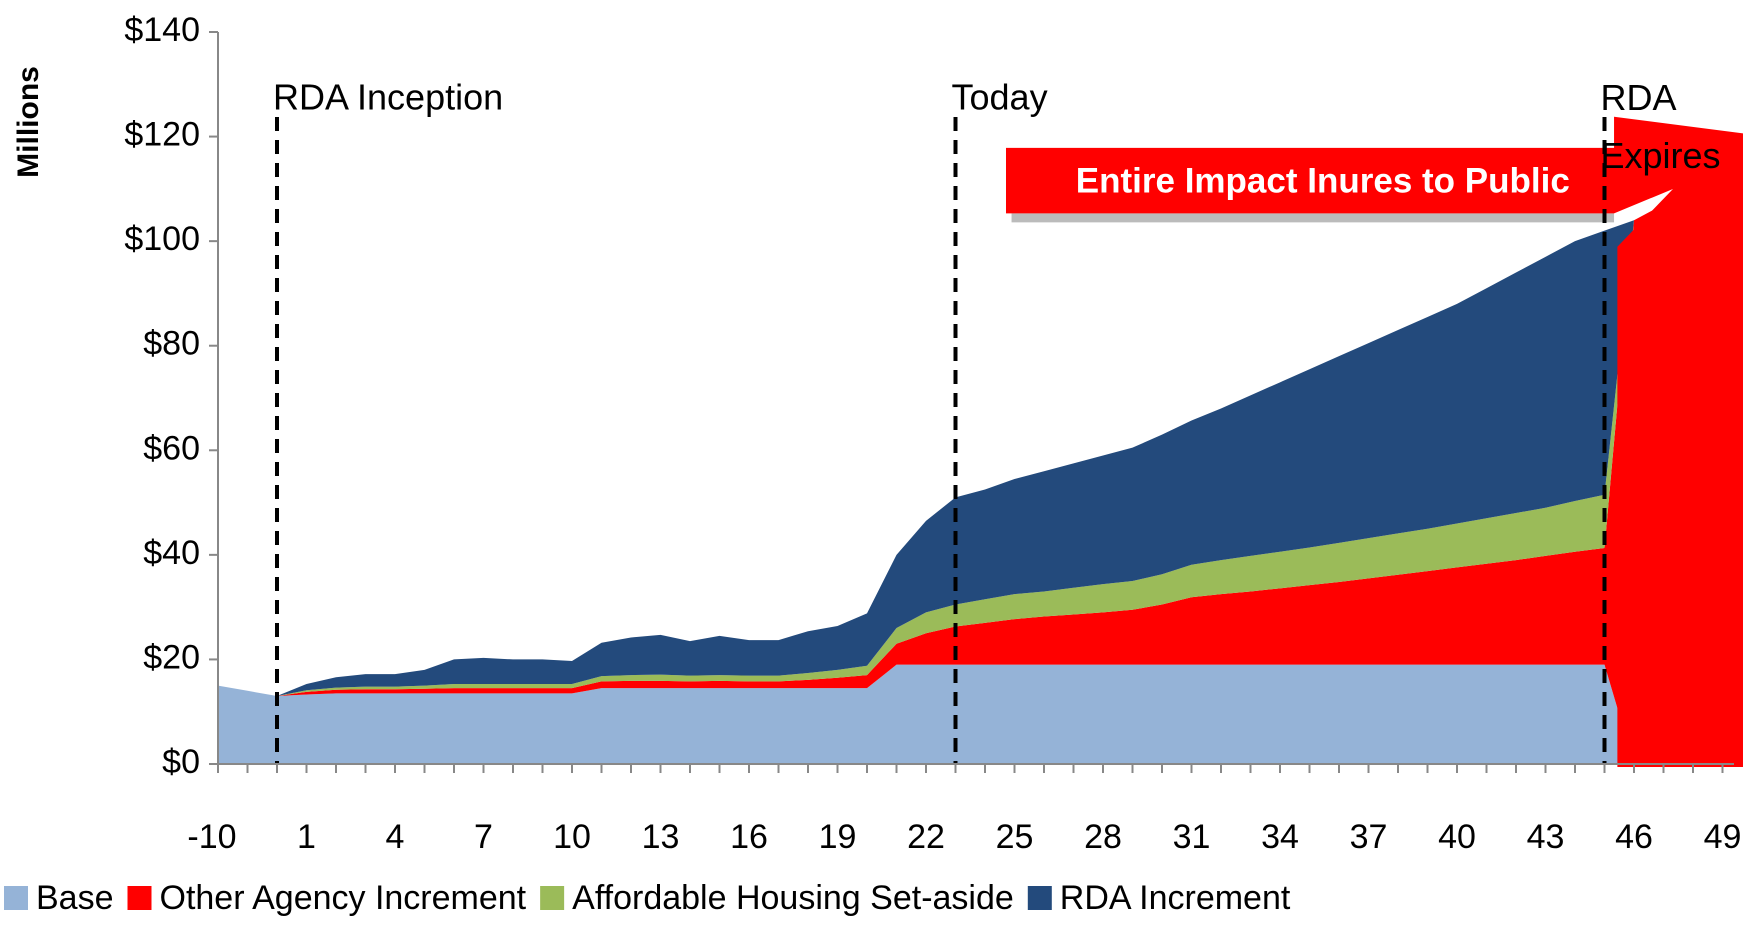 The width and height of the screenshot is (1743, 926). Describe the element at coordinates (1723, 837) in the screenshot. I see `x-tick-label: 49` at that location.